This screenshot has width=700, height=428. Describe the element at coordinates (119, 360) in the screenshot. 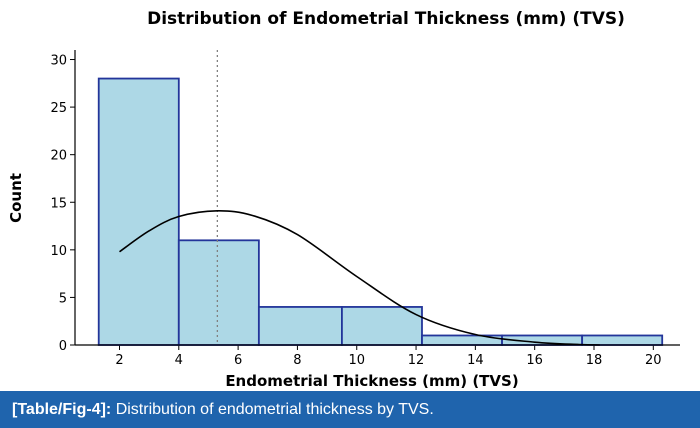

I see `x-tick-label: 2` at that location.